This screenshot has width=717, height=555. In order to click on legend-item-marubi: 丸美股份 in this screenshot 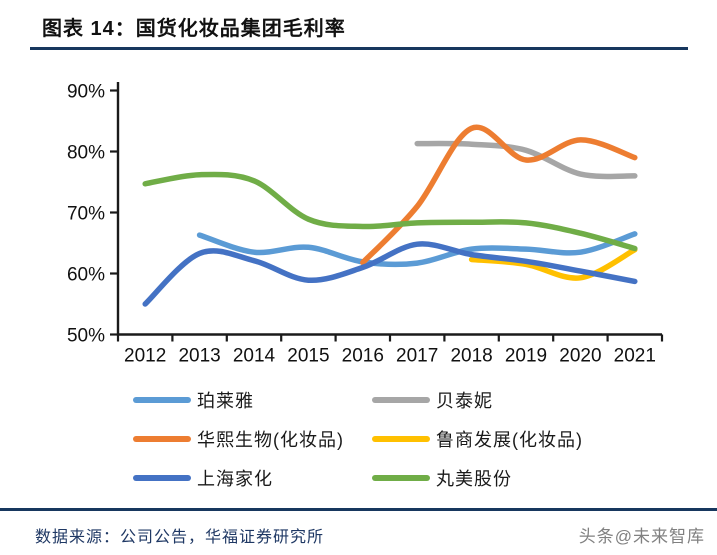, I will do `click(487, 478)`.